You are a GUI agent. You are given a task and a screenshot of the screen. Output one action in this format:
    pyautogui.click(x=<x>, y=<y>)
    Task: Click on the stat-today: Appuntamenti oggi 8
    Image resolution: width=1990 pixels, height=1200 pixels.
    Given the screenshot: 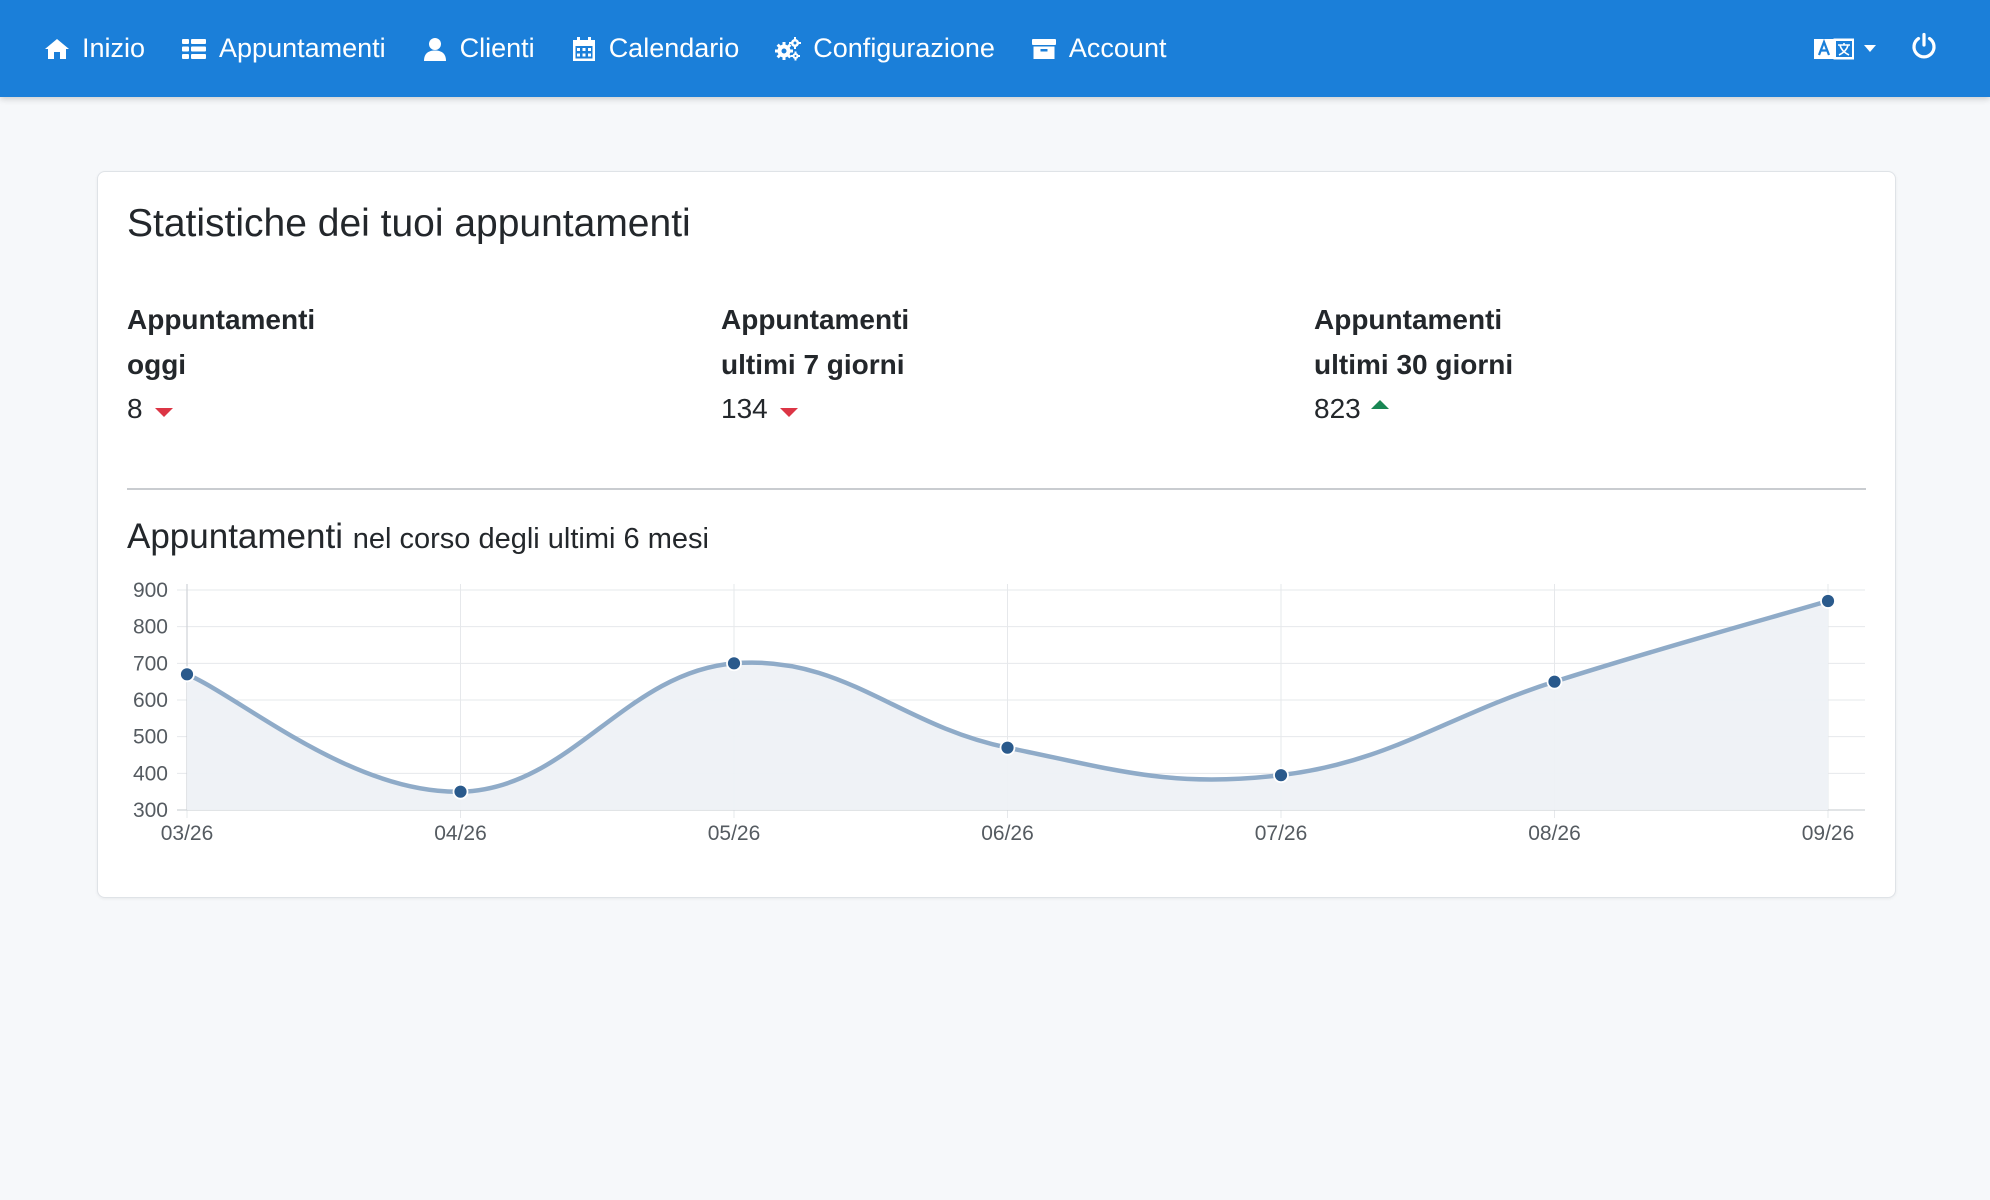 What is the action you would take?
    pyautogui.click(x=407, y=364)
    